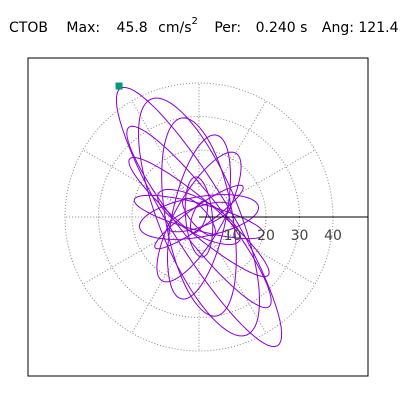 This screenshot has height=400, width=400. What do you see at coordinates (378, 28) in the screenshot?
I see `angle-value: 121.4` at bounding box center [378, 28].